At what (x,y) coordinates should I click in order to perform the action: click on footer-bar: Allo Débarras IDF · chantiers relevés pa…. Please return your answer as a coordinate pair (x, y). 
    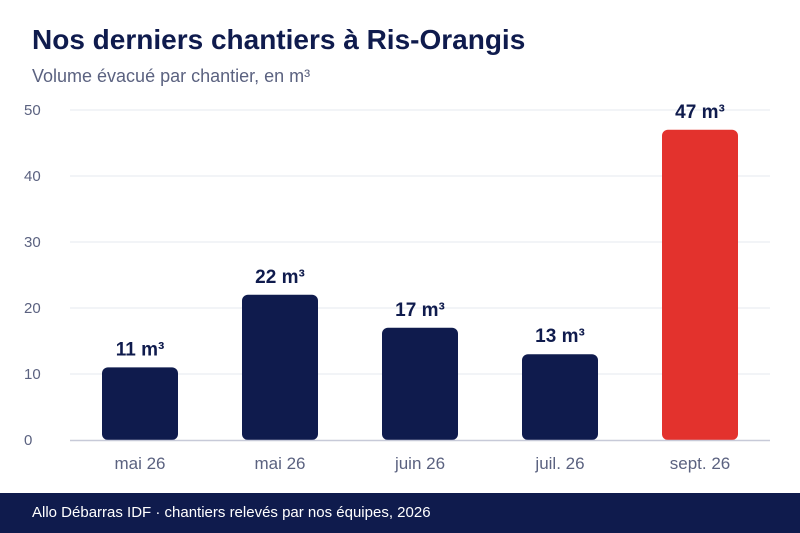
    Looking at the image, I should click on (400, 513).